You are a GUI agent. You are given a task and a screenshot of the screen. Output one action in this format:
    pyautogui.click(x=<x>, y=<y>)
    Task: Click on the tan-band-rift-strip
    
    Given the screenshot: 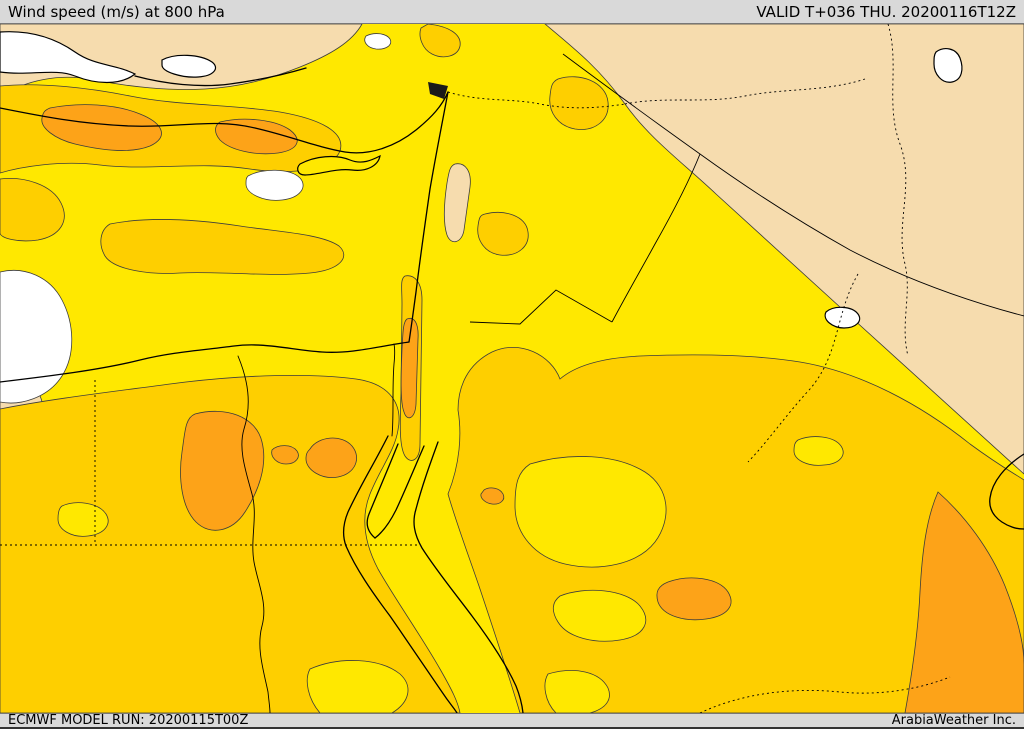 What is the action you would take?
    pyautogui.click(x=457, y=203)
    